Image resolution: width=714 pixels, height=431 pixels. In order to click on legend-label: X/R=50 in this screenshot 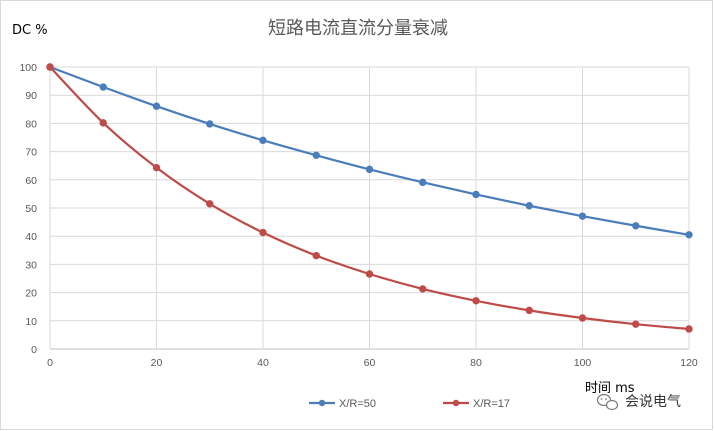, I will do `click(357, 404)`.